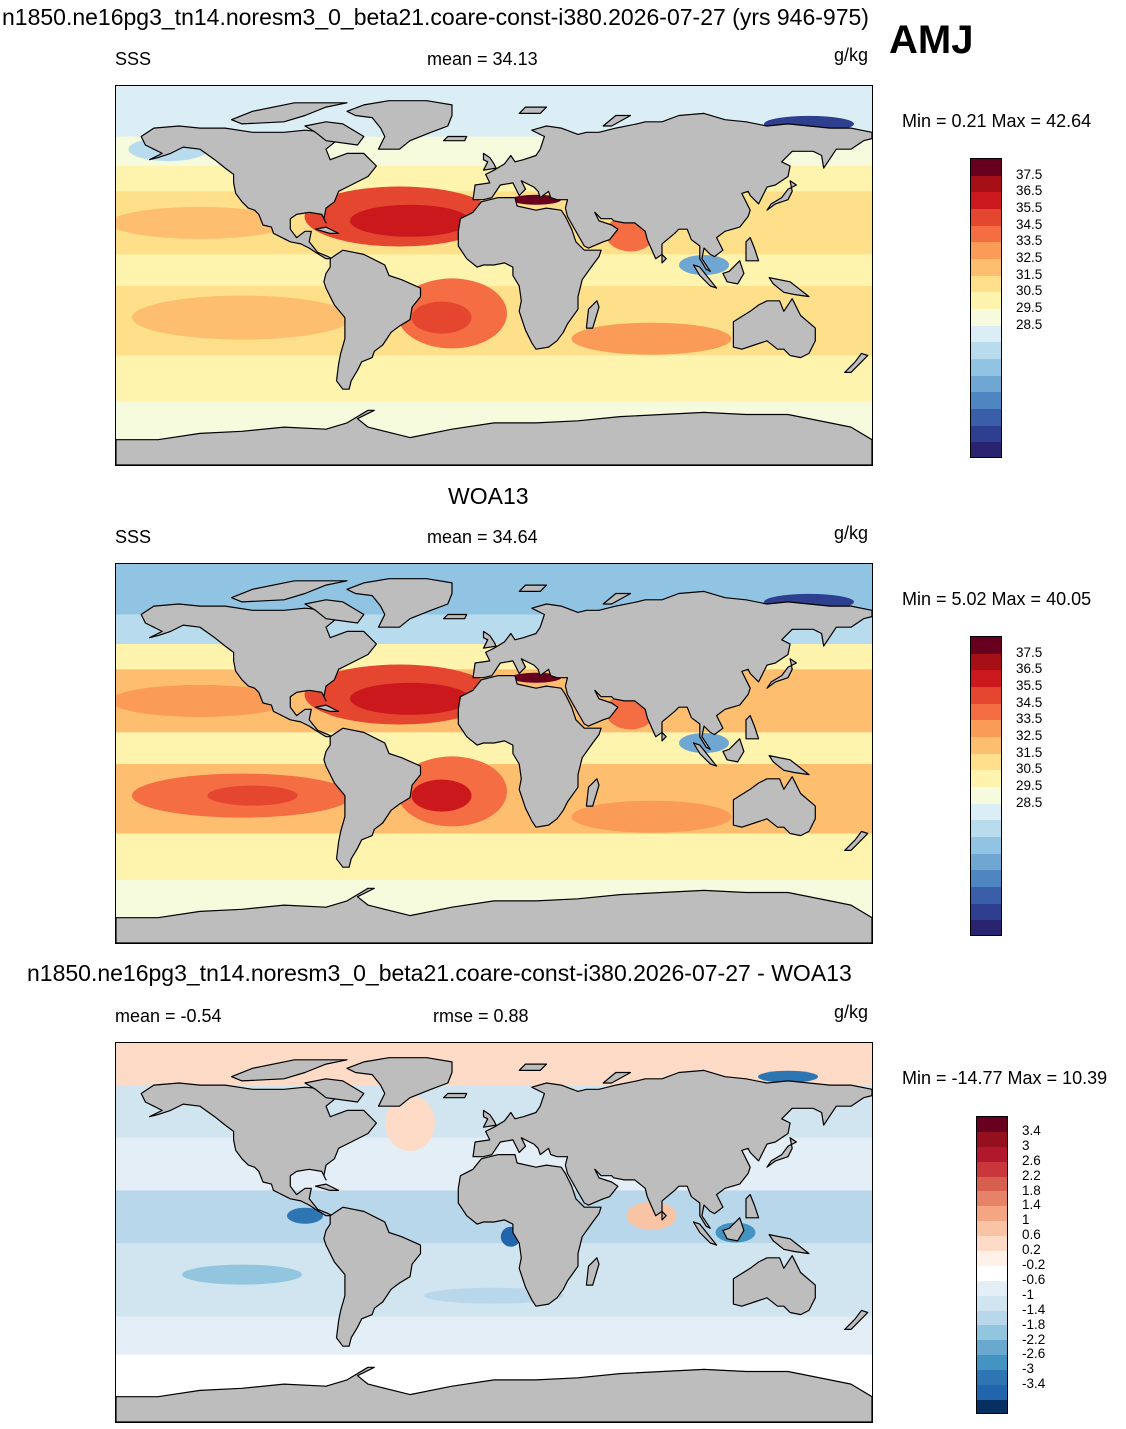 This screenshot has width=1126, height=1429. I want to click on landmass-australia, so click(774, 328).